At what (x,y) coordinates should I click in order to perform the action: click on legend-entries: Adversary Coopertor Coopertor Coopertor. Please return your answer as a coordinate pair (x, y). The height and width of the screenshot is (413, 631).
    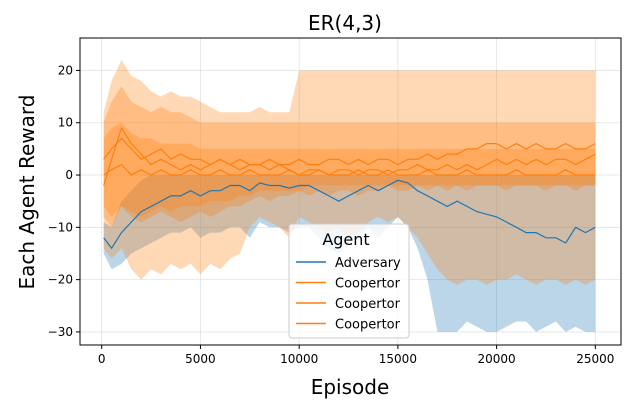
    Looking at the image, I should click on (348, 294).